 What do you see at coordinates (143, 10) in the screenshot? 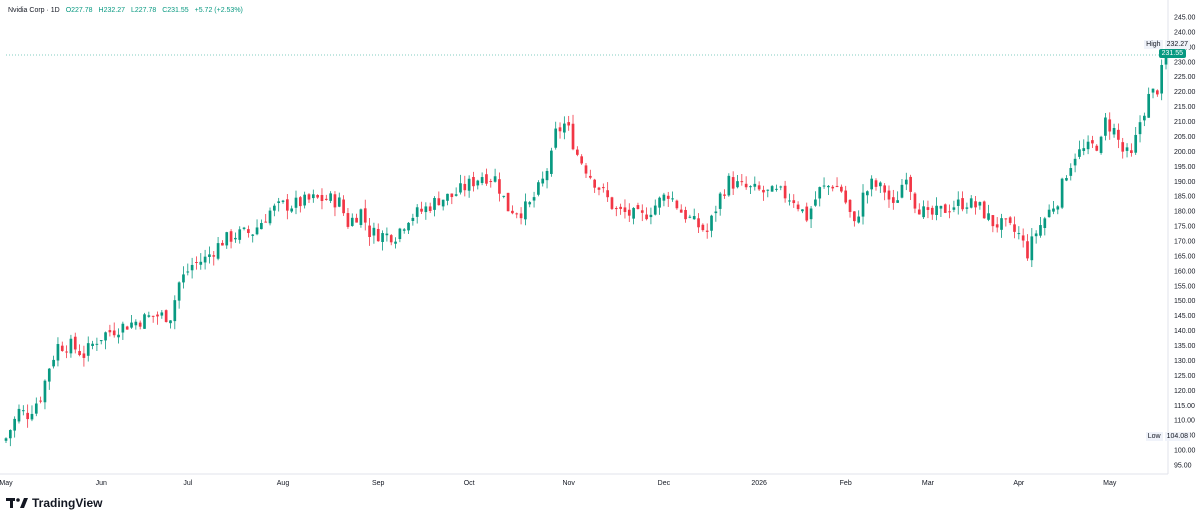
I see `low-value: L227.78` at bounding box center [143, 10].